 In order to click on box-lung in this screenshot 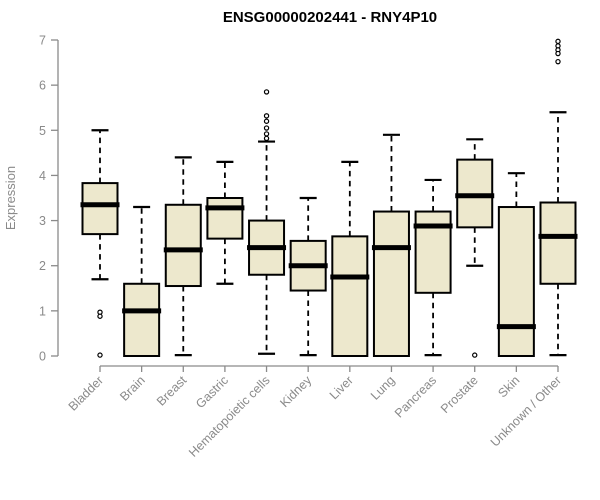, I will do `click(391, 245)`.